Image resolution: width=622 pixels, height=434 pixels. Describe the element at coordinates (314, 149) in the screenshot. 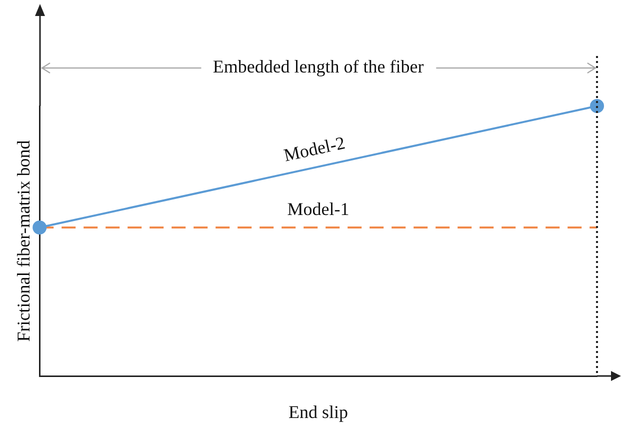

I see `text: Model-2` at that location.